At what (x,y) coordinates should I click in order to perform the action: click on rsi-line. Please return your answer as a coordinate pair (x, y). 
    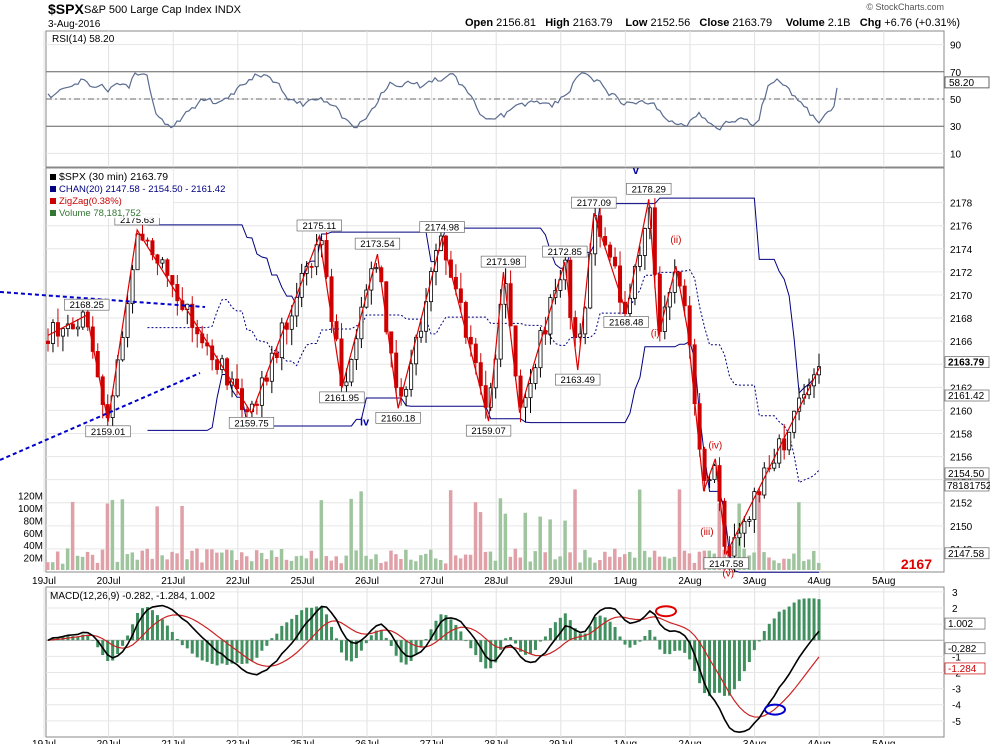
    Looking at the image, I should click on (442, 101).